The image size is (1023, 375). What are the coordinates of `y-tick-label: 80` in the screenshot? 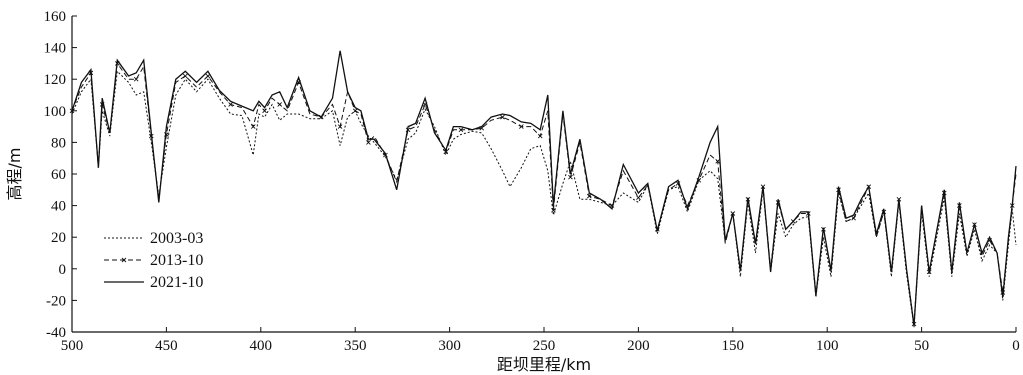 It's located at (58, 143).